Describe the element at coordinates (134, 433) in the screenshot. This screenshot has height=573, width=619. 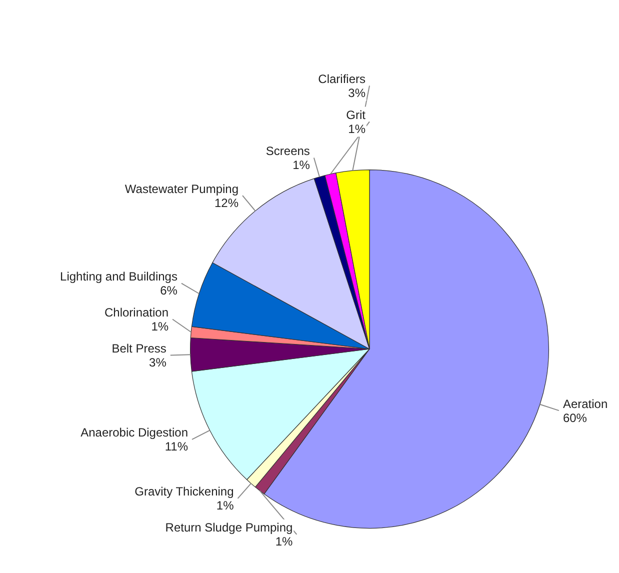
I see `slice-label: Anaerobic Digestion` at that location.